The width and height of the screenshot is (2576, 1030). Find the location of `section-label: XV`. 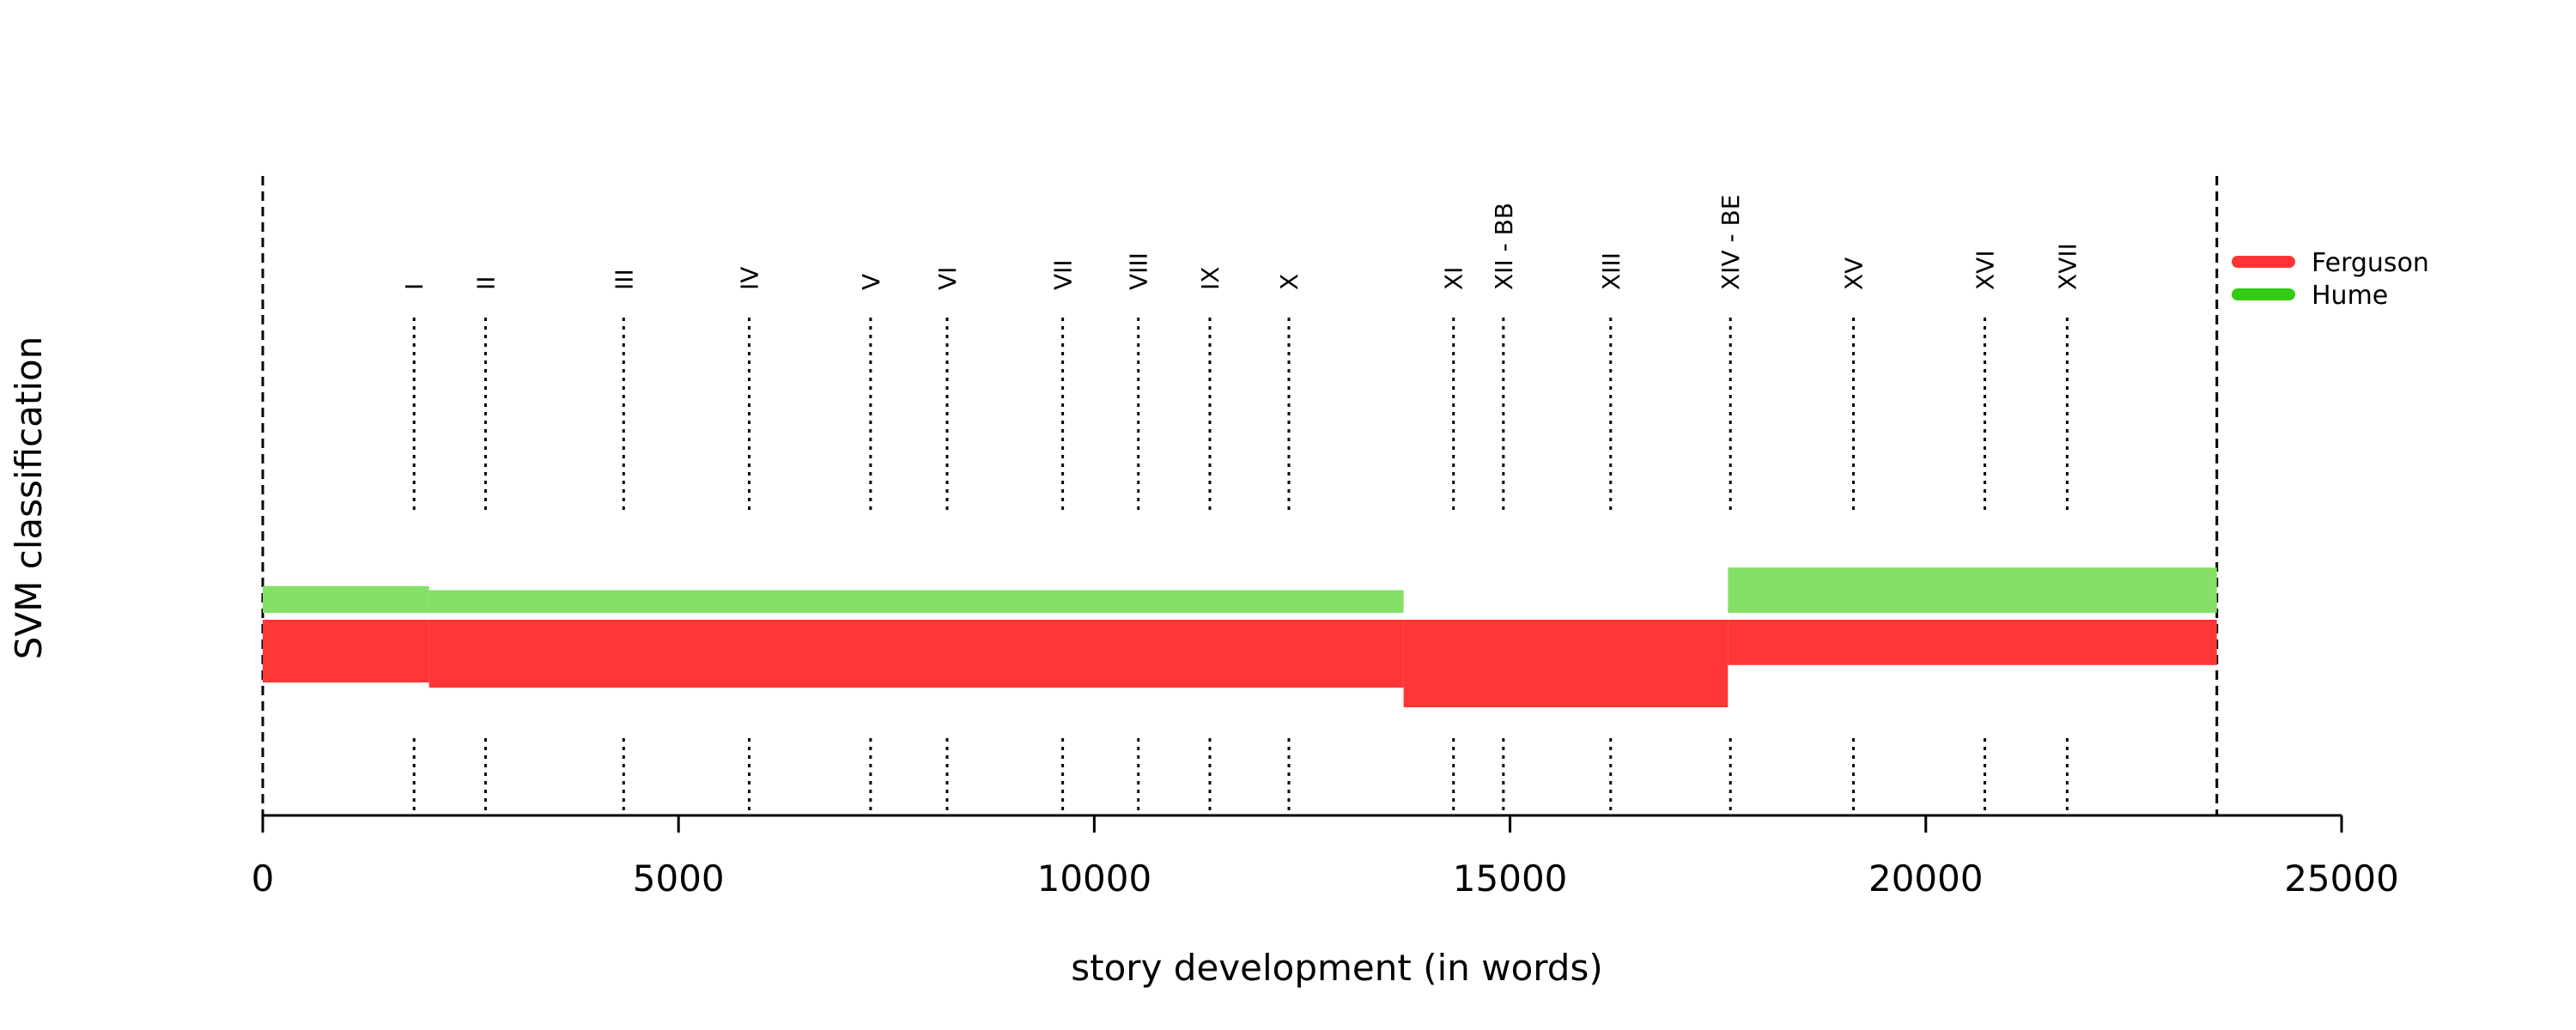

section-label: XV is located at coordinates (1854, 274).